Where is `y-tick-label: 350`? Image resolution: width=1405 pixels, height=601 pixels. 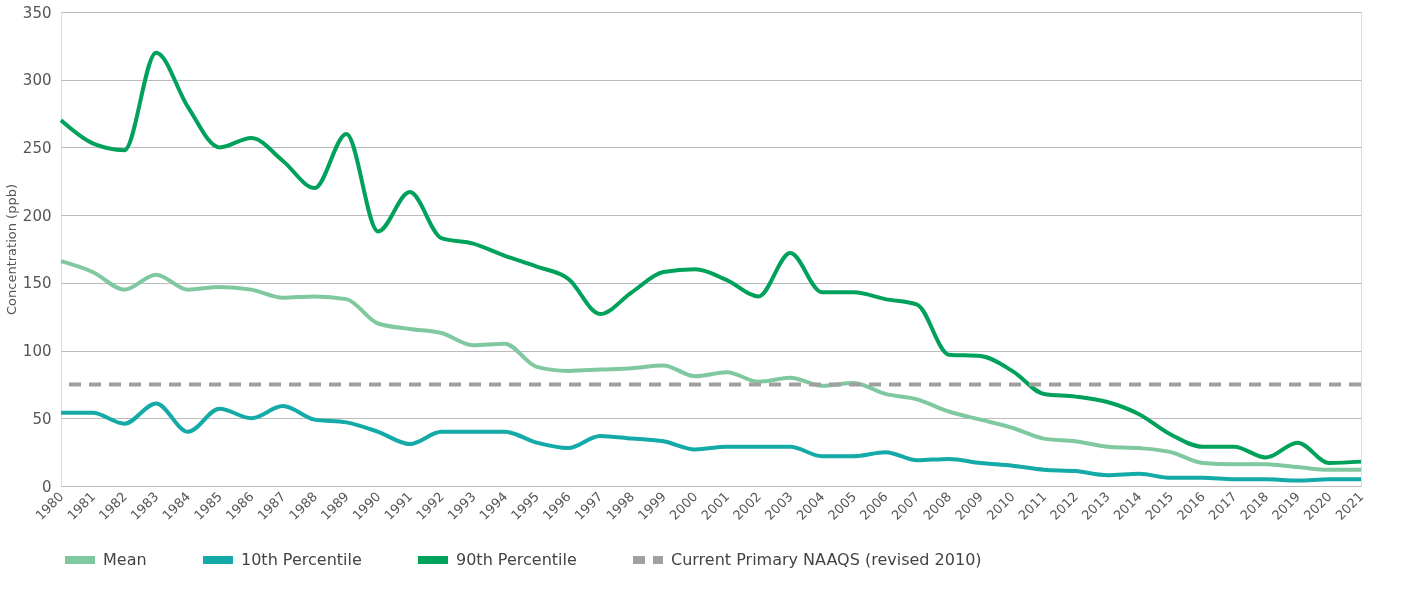 y-tick-label: 350 is located at coordinates (37, 12).